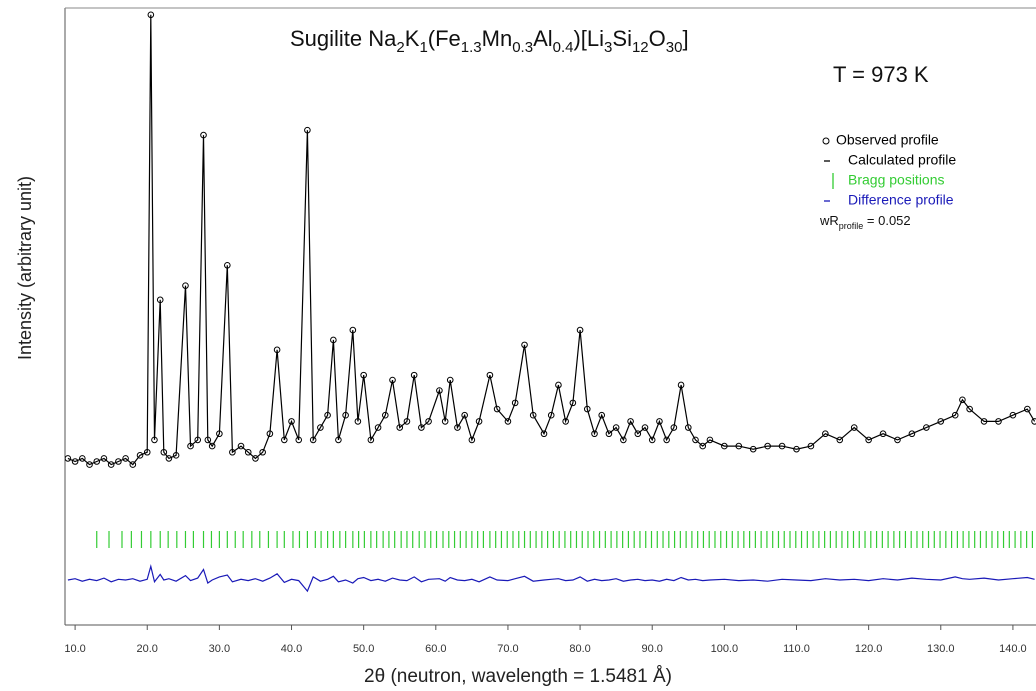  I want to click on fit-annotation: wRprofile = 0.052, so click(865, 222).